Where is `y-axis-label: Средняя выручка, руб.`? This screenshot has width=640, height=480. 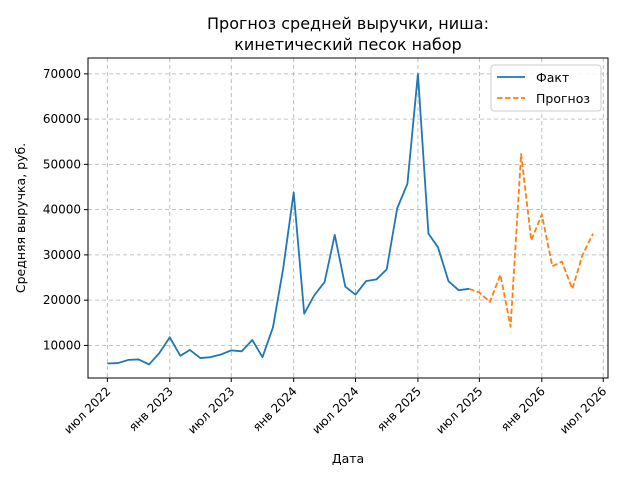
y-axis-label: Средняя выручка, руб. is located at coordinates (20, 218).